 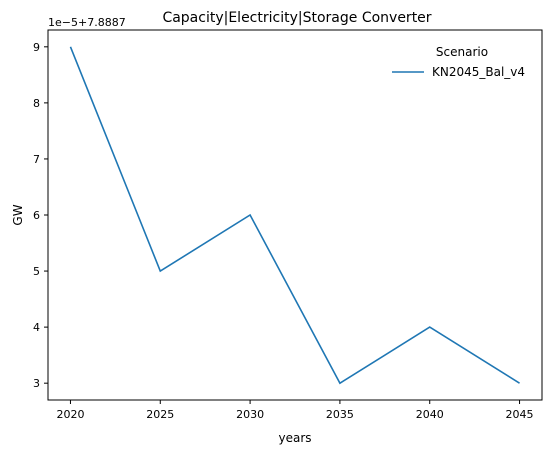 I want to click on y-tick-label: 4, so click(x=36, y=327).